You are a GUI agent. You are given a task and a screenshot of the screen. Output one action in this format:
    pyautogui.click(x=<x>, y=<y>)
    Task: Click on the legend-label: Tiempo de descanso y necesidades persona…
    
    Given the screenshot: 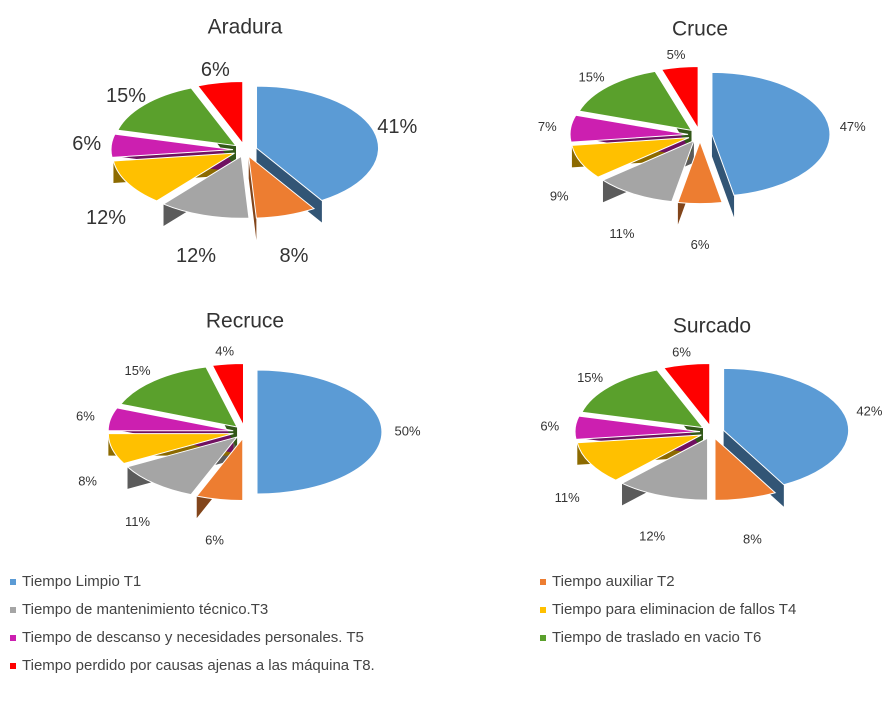 What is the action you would take?
    pyautogui.click(x=193, y=637)
    